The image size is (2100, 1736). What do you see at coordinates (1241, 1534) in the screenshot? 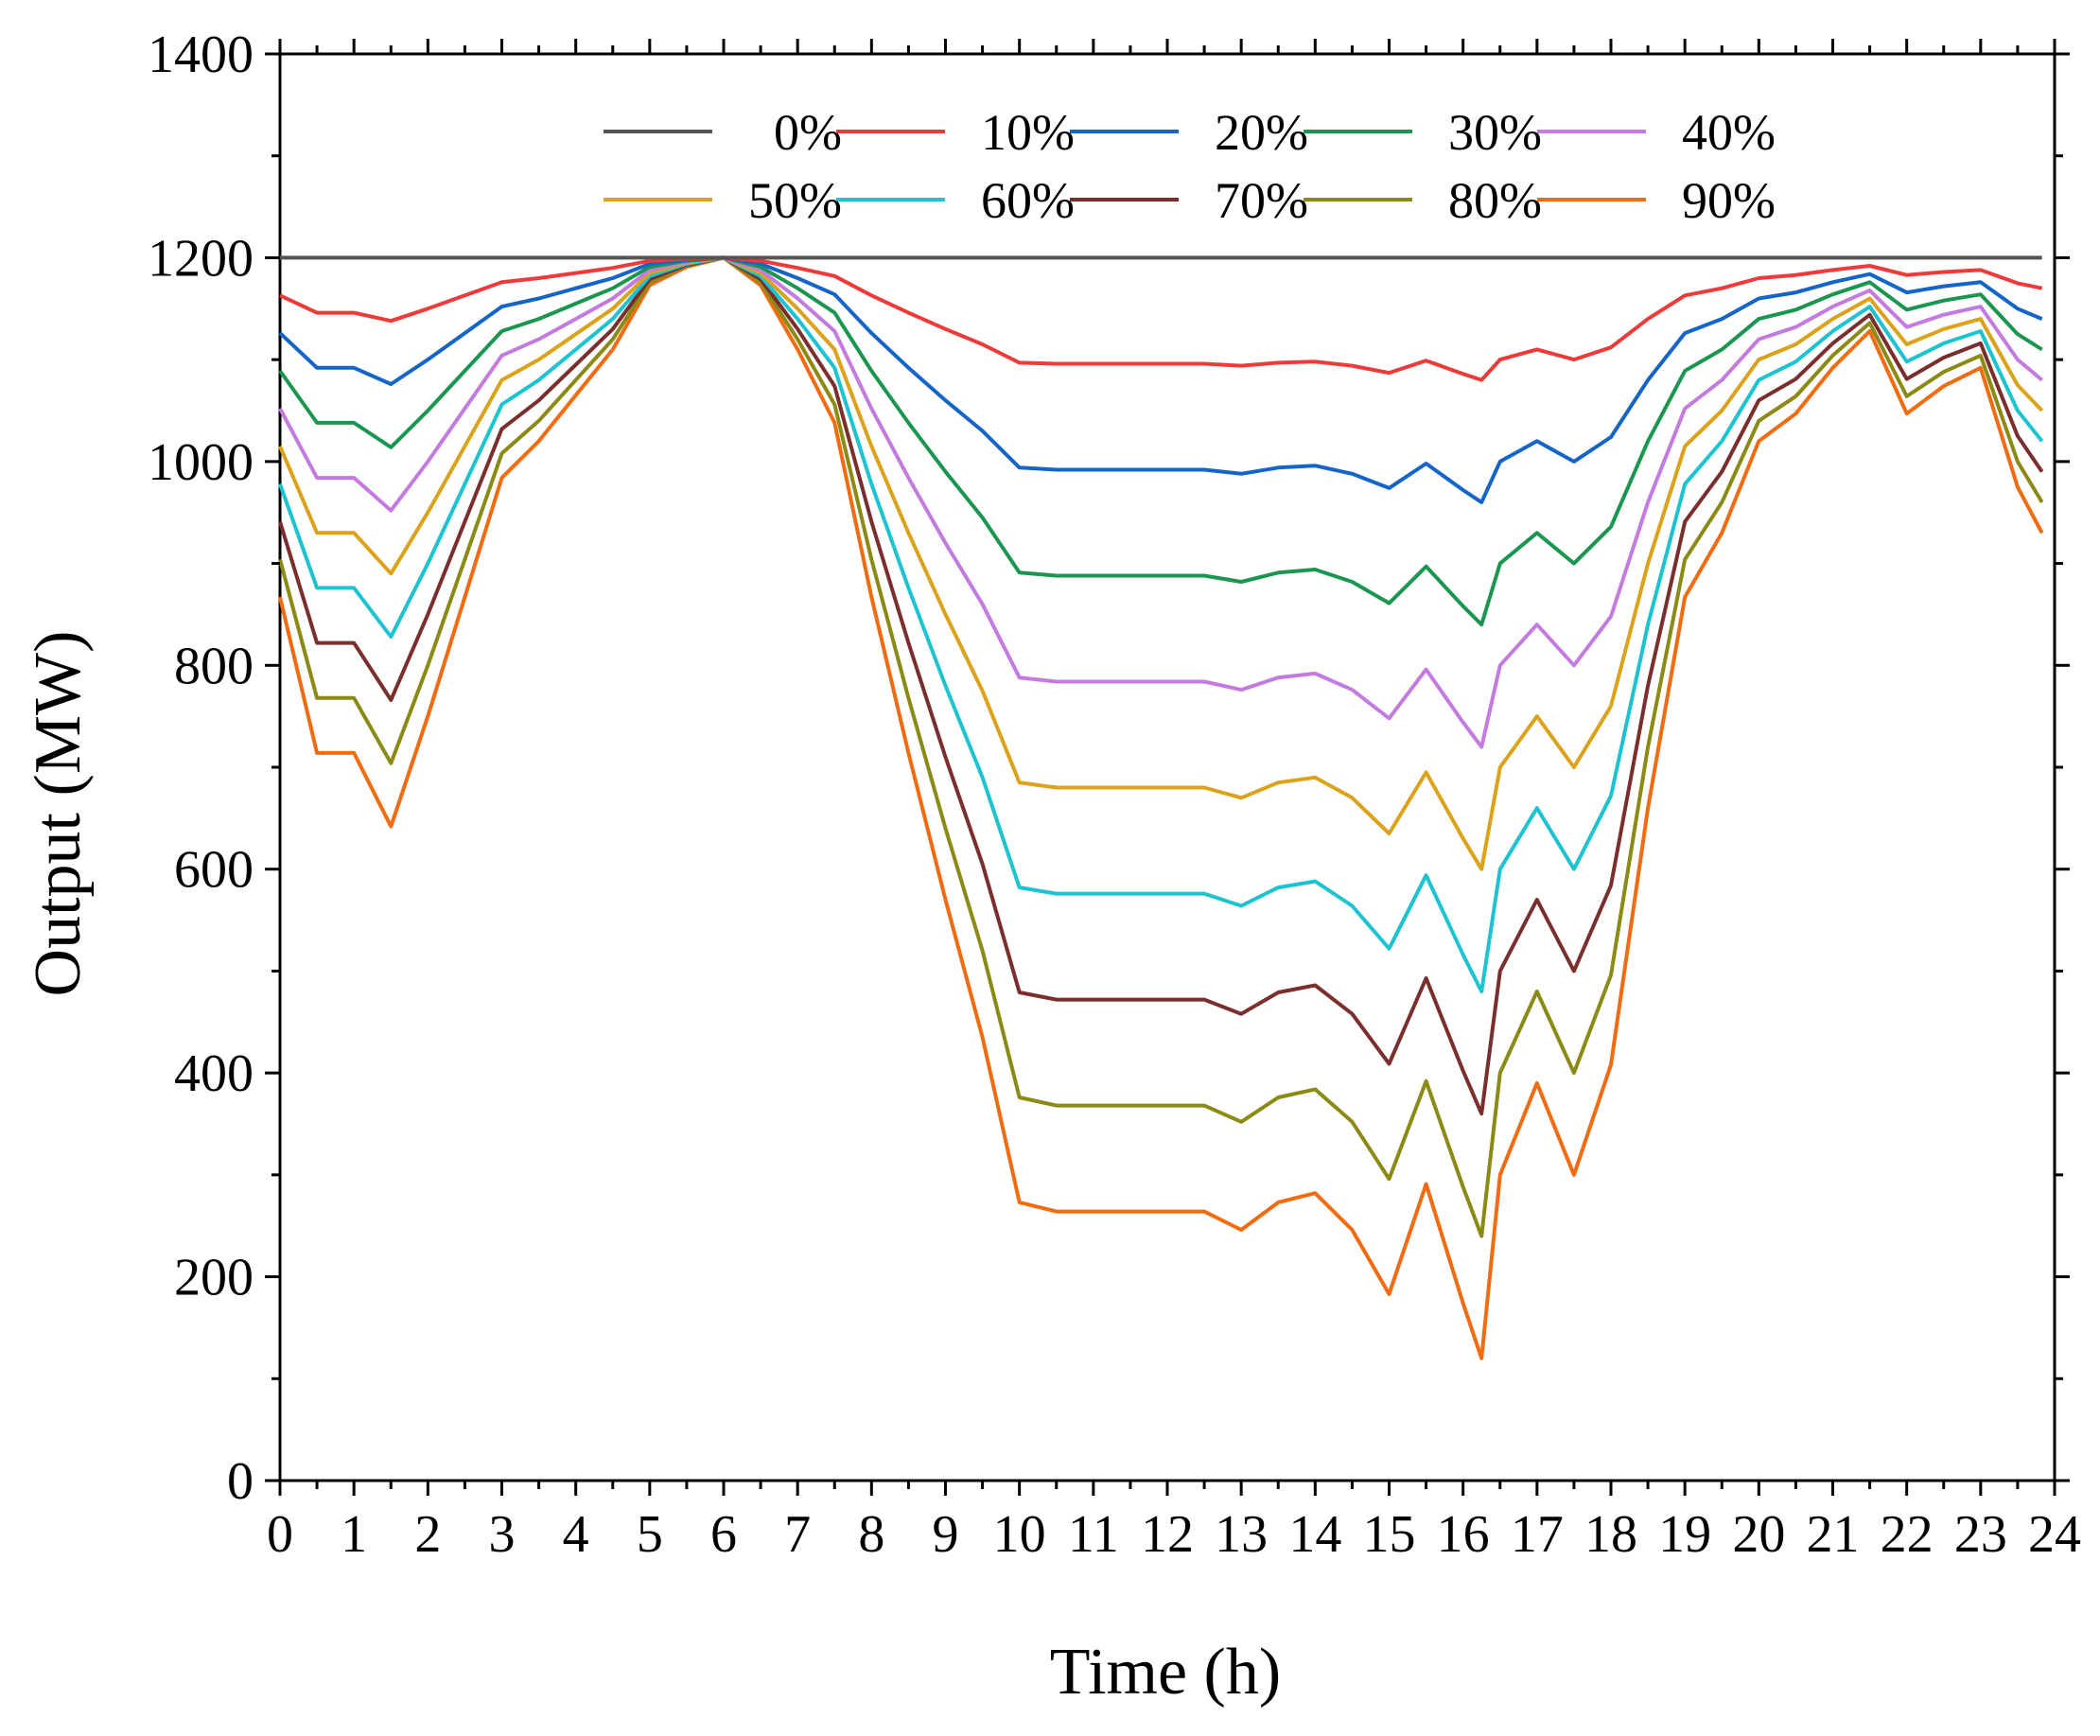
I see `x-tick-label: 13` at bounding box center [1241, 1534].